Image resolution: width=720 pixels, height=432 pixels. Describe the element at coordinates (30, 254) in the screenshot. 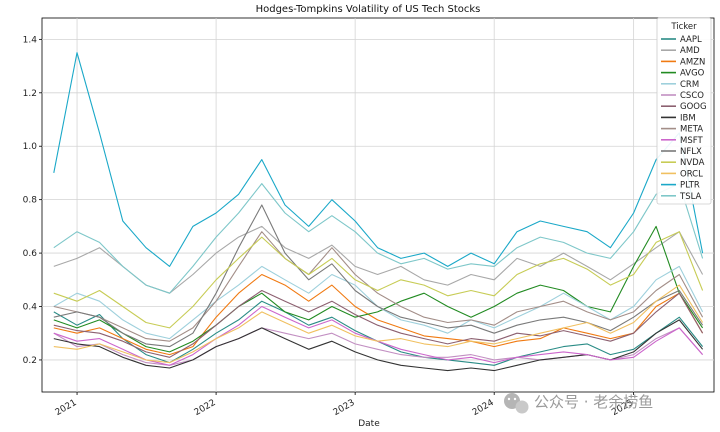

I see `y-tick-label: 0.6` at that location.